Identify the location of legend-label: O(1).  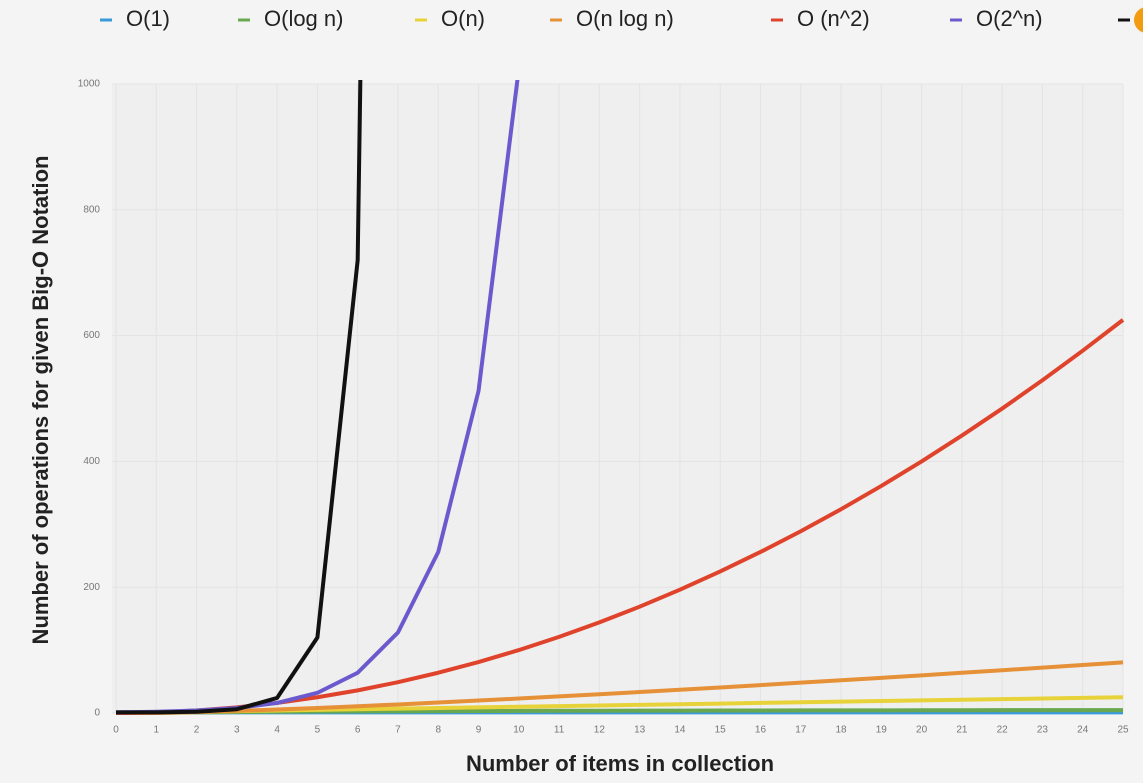
(148, 18).